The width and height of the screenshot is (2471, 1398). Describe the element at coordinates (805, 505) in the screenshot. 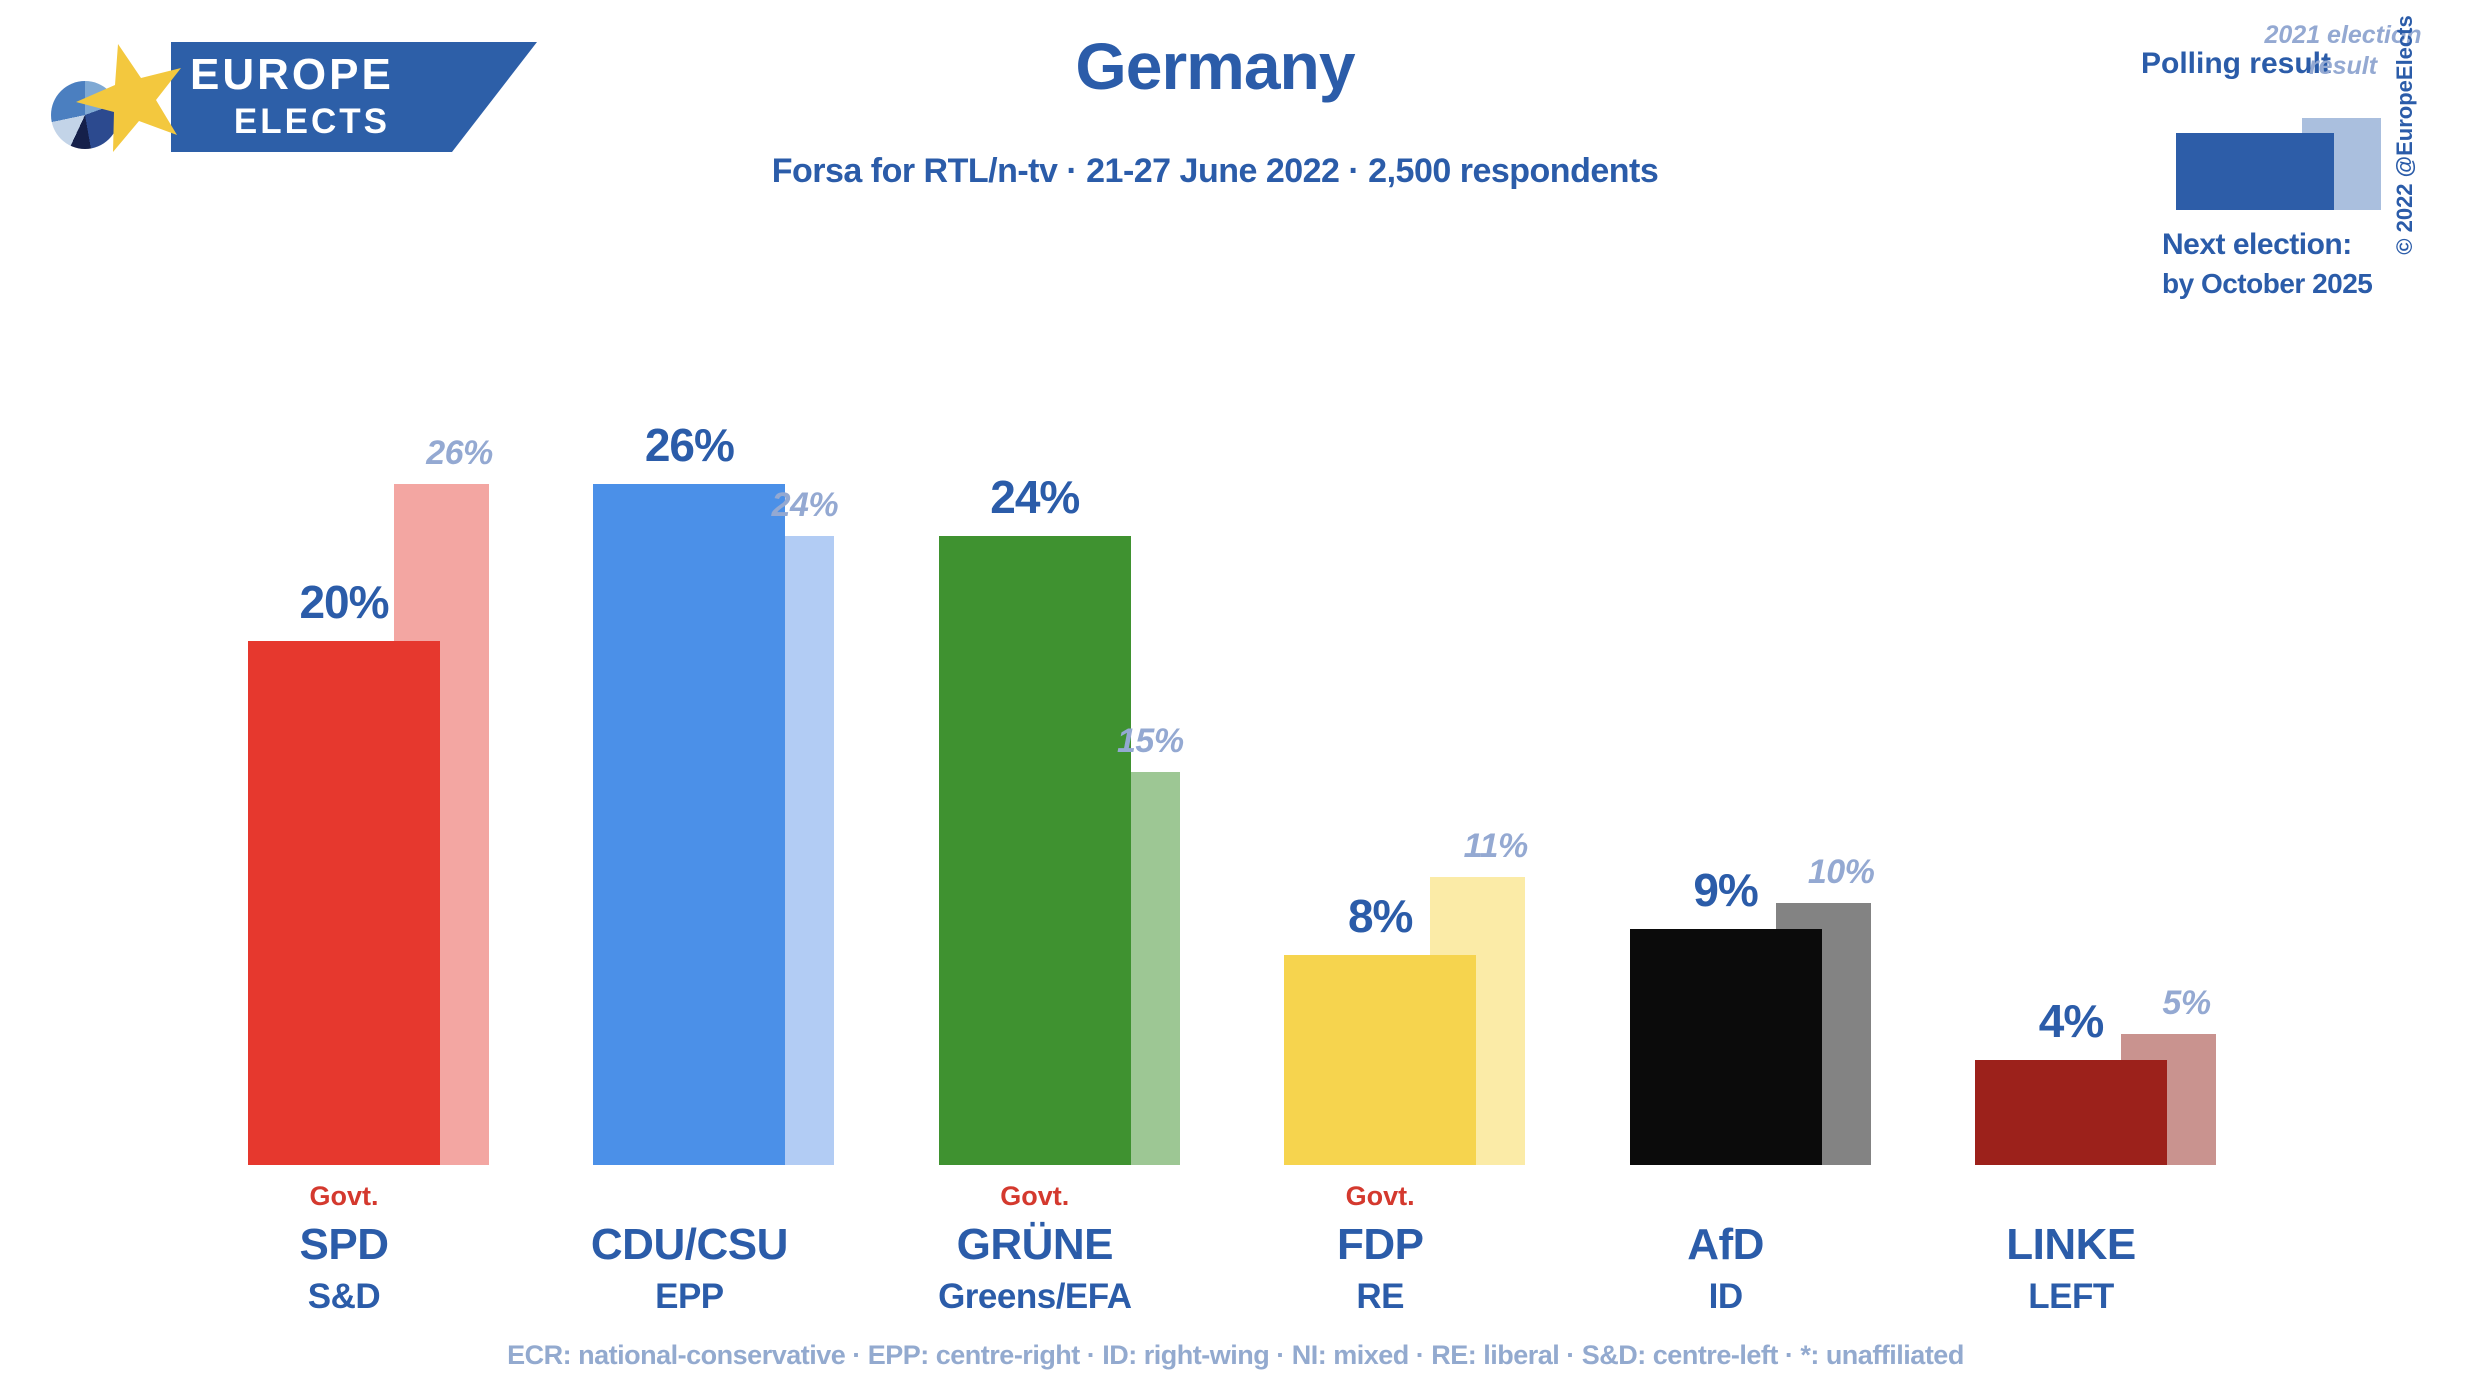

I see `election-value-CDU/CSU: 24%` at that location.